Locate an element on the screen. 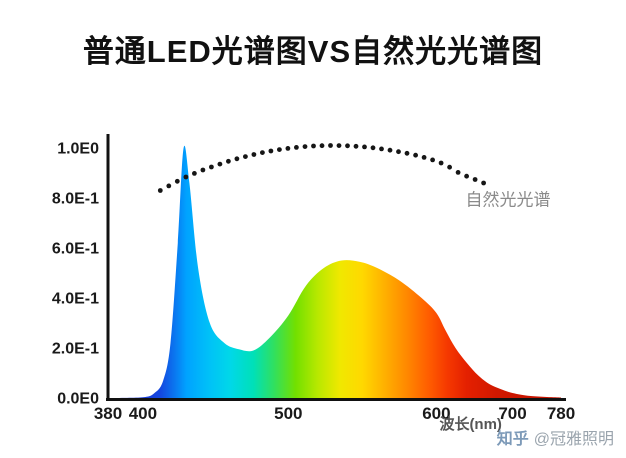 The image size is (626, 458). x-tick-labels: 380 400 500 600 700 780 is located at coordinates (334, 413).